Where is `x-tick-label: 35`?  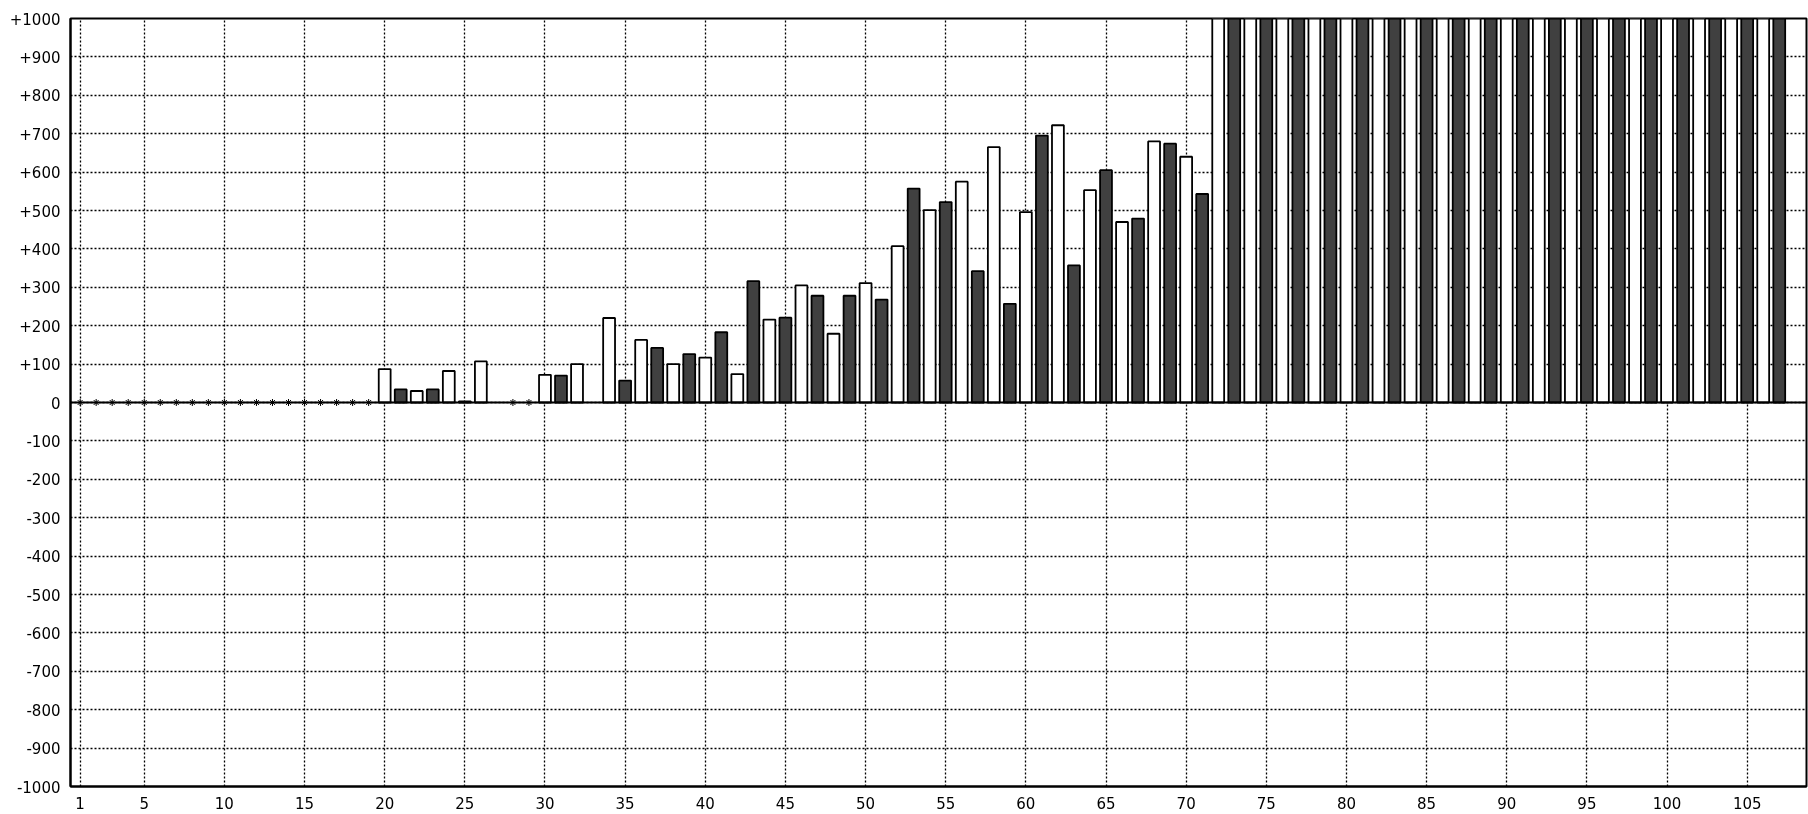
x-tick-label: 35 is located at coordinates (625, 803).